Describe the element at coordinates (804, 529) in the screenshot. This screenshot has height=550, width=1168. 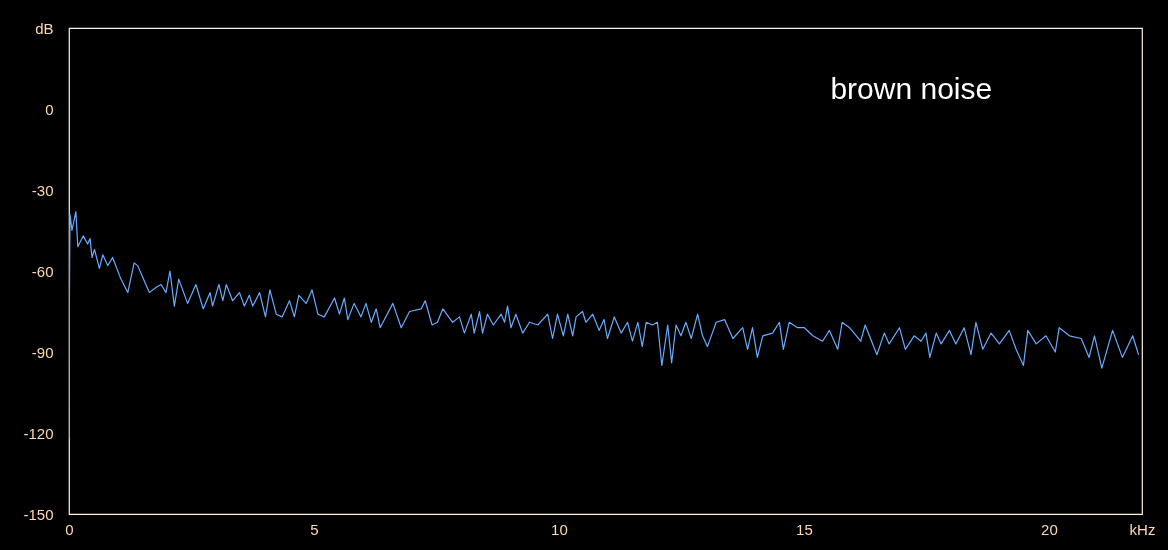
I see `x-tick-label: 15` at that location.